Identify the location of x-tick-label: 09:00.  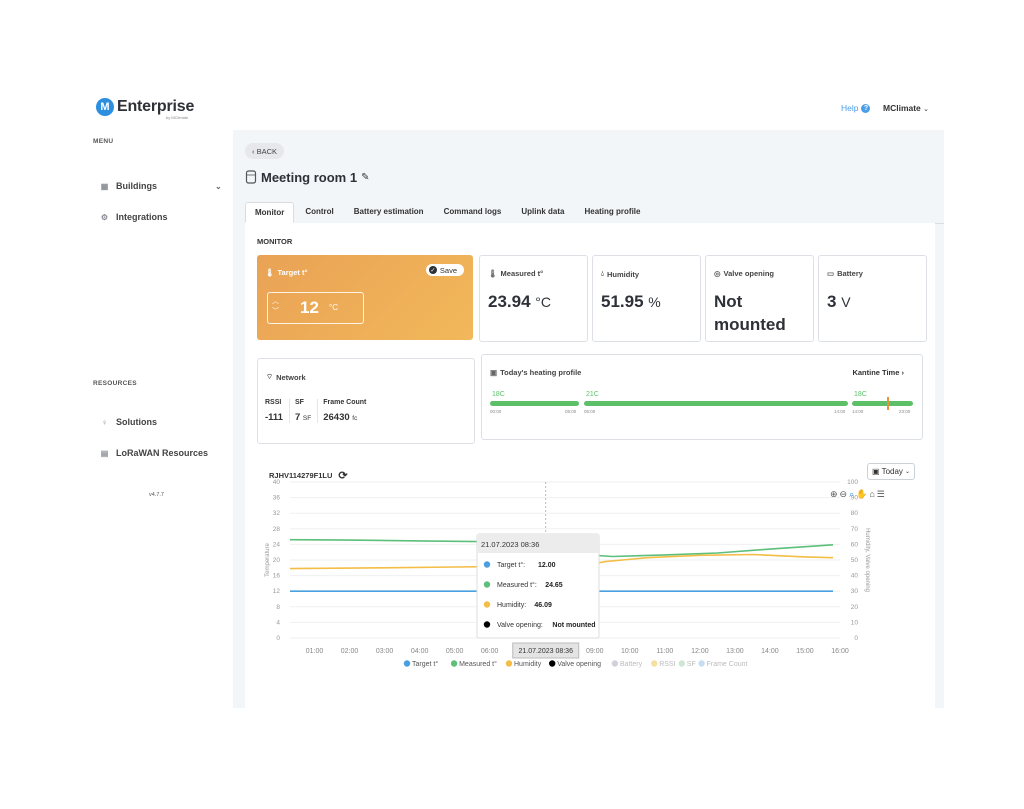
(595, 651).